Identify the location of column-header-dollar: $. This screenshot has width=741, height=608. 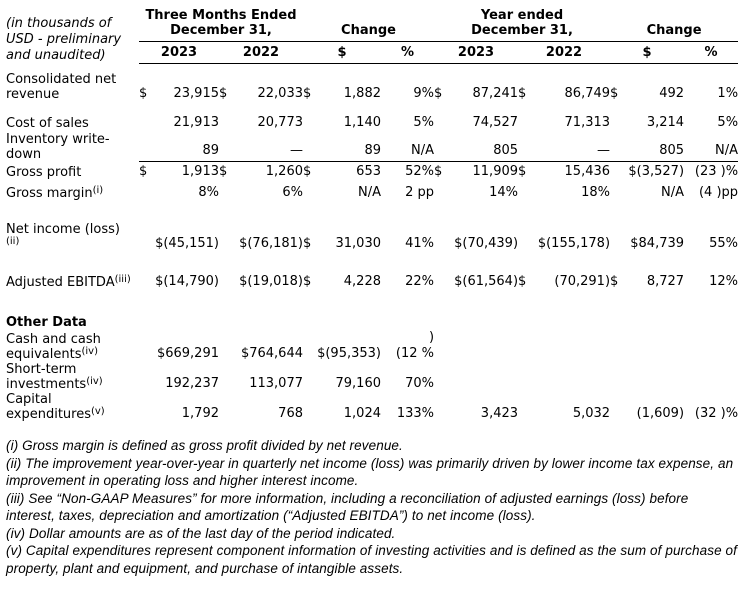
(647, 54).